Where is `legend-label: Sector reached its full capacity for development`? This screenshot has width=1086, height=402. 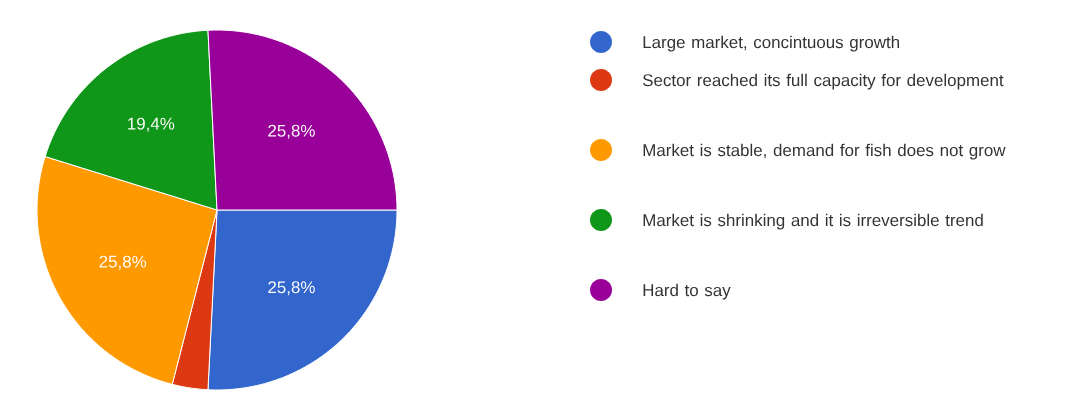
legend-label: Sector reached its full capacity for development is located at coordinates (823, 81).